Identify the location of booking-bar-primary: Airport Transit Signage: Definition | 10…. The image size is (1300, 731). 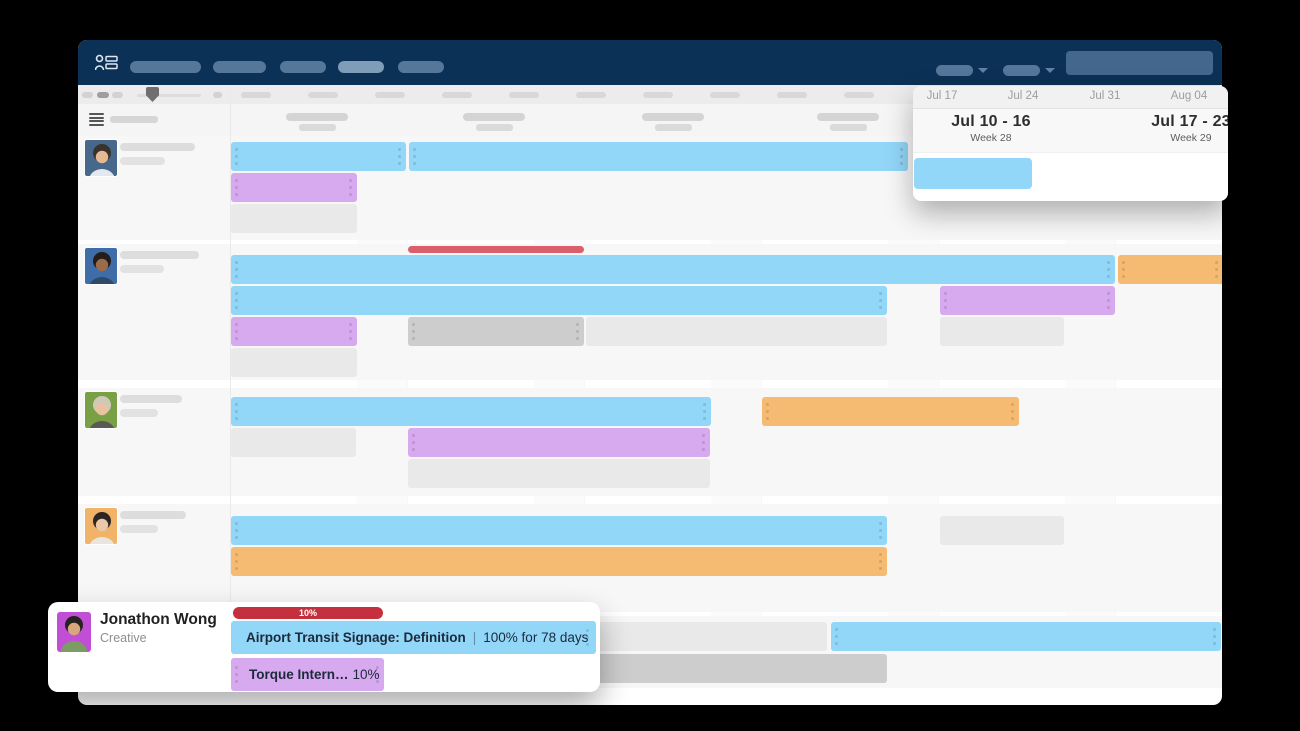
(413, 637).